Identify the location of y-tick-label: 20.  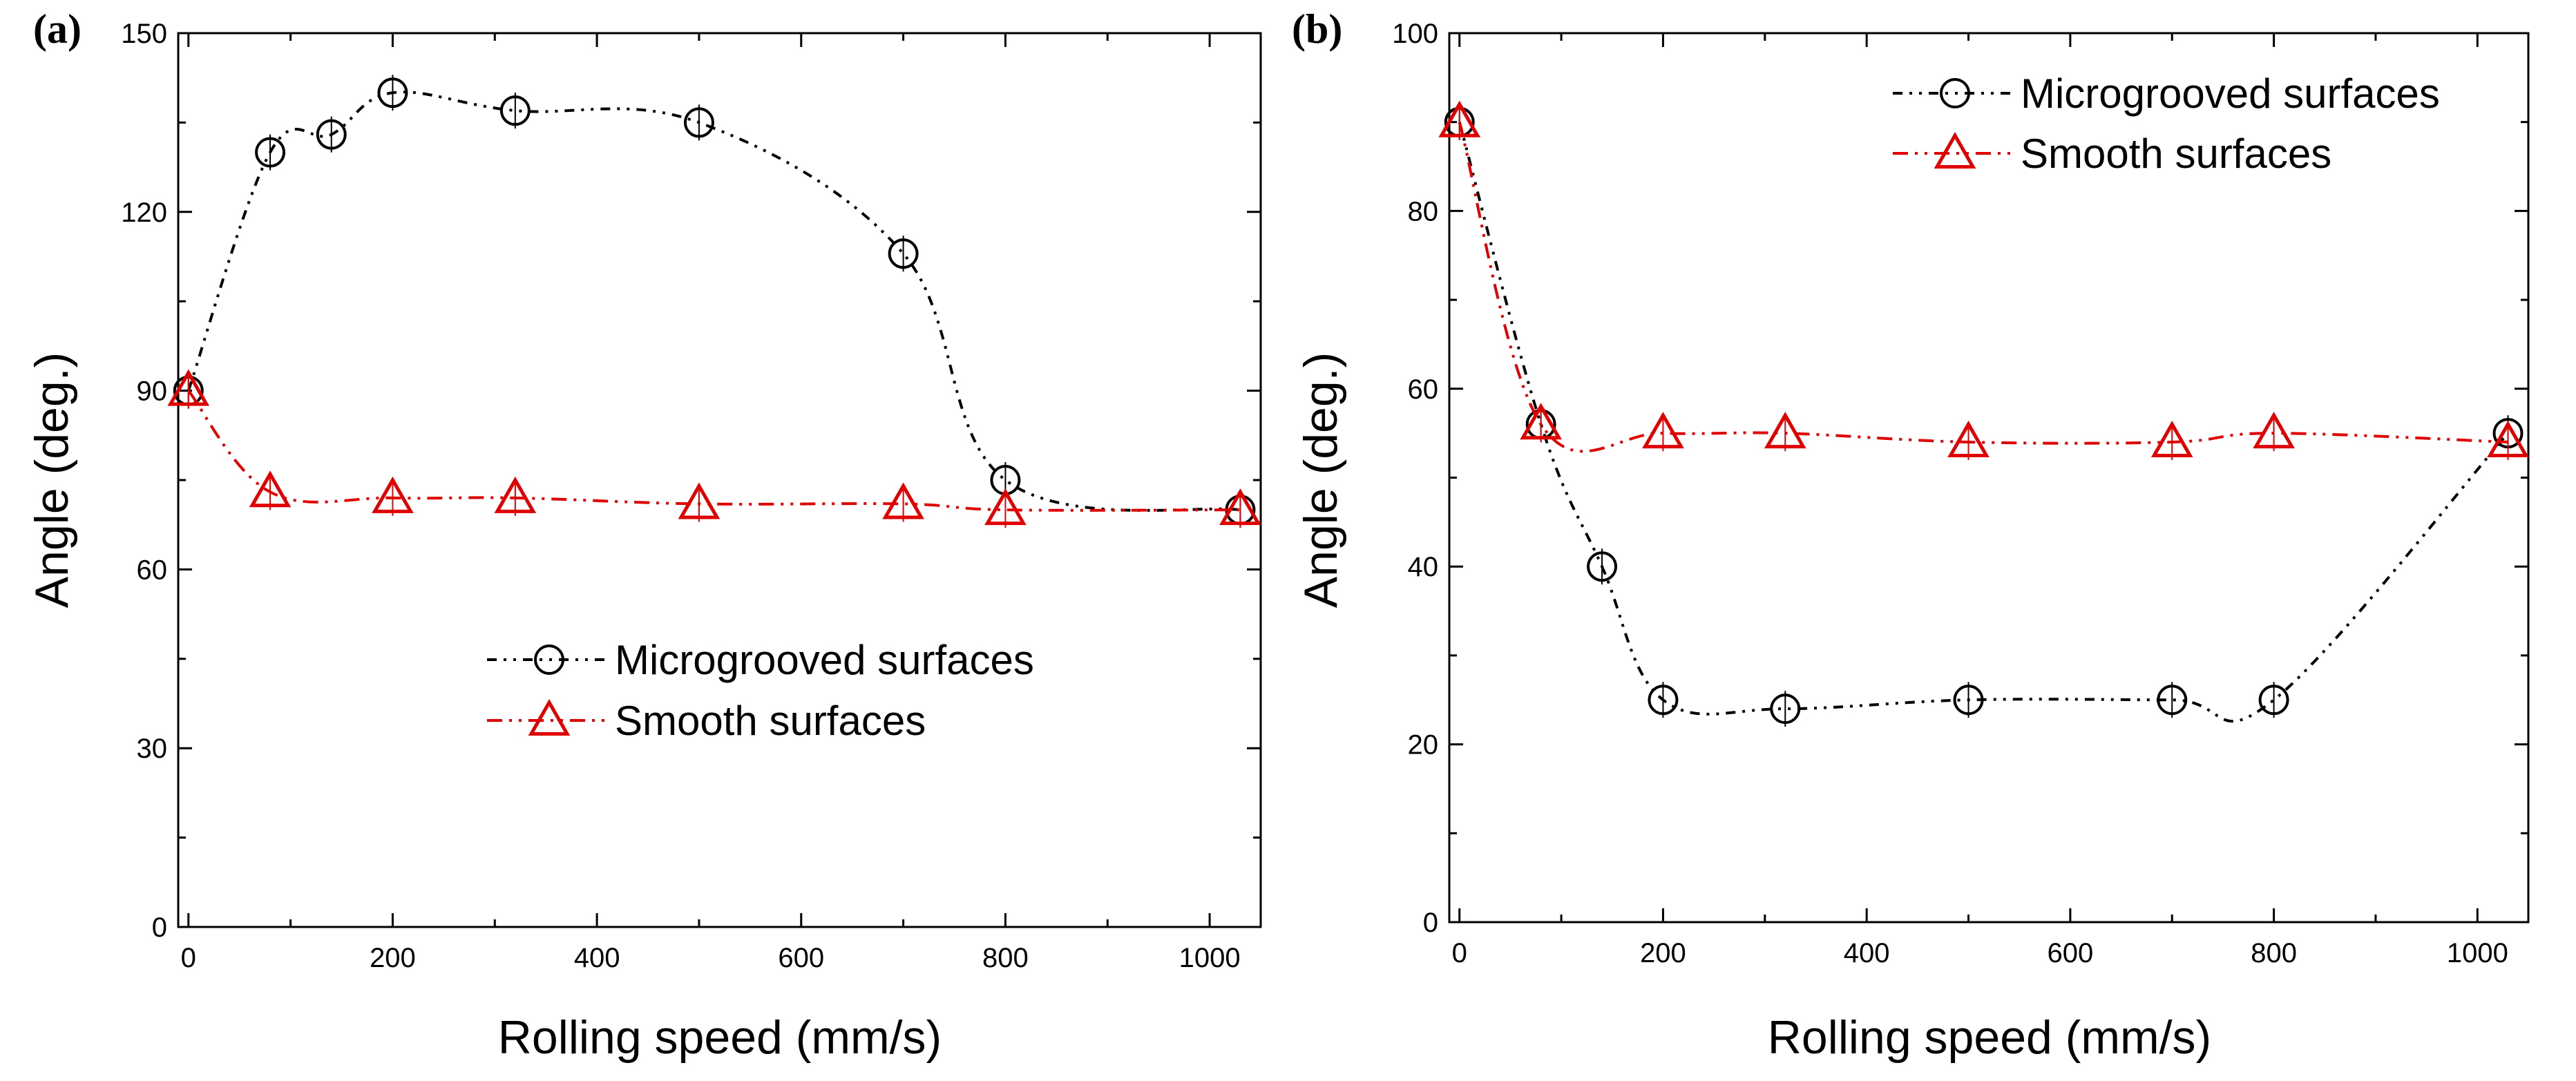
(1423, 745).